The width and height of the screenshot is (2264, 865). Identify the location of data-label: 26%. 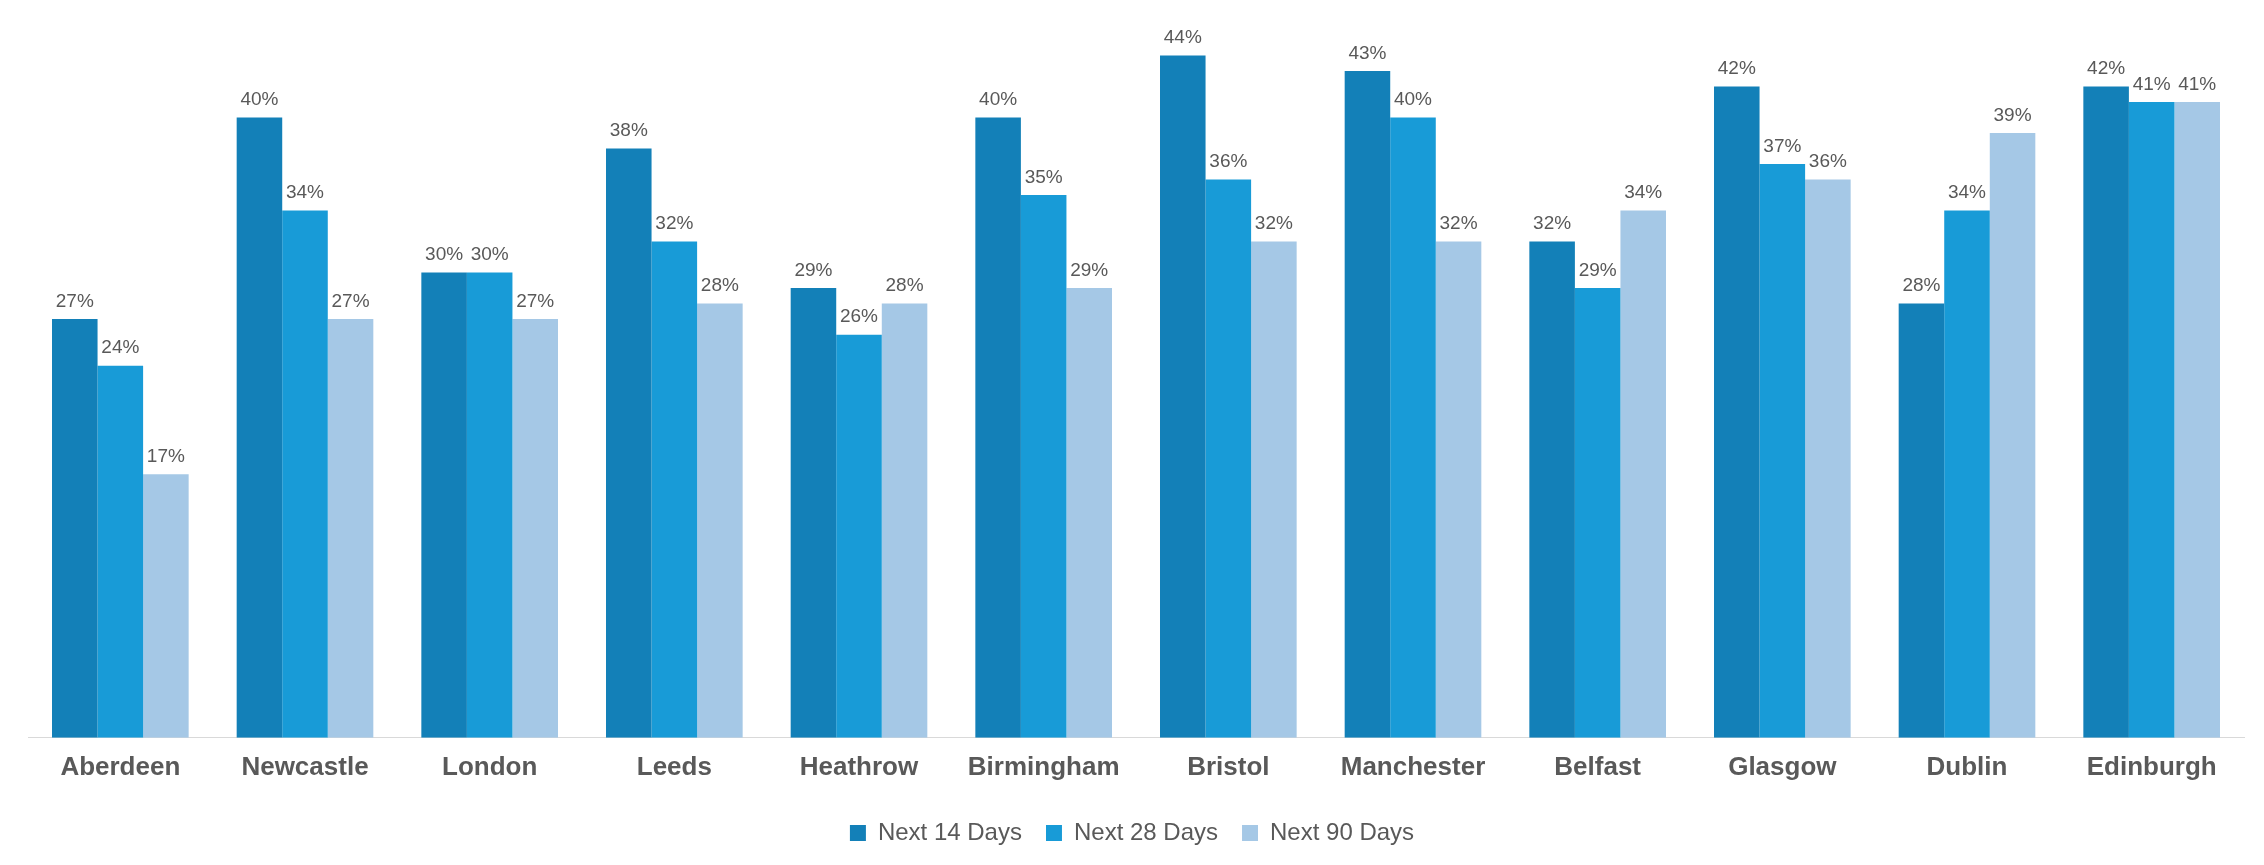
(859, 316).